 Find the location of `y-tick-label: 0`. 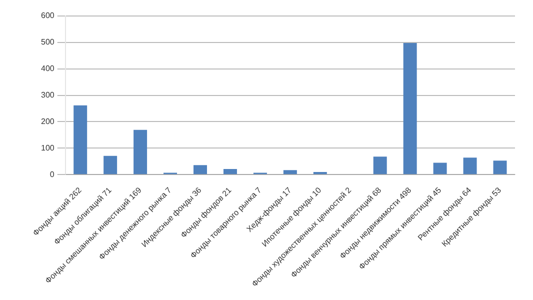

y-tick-label: 0 is located at coordinates (52, 174).